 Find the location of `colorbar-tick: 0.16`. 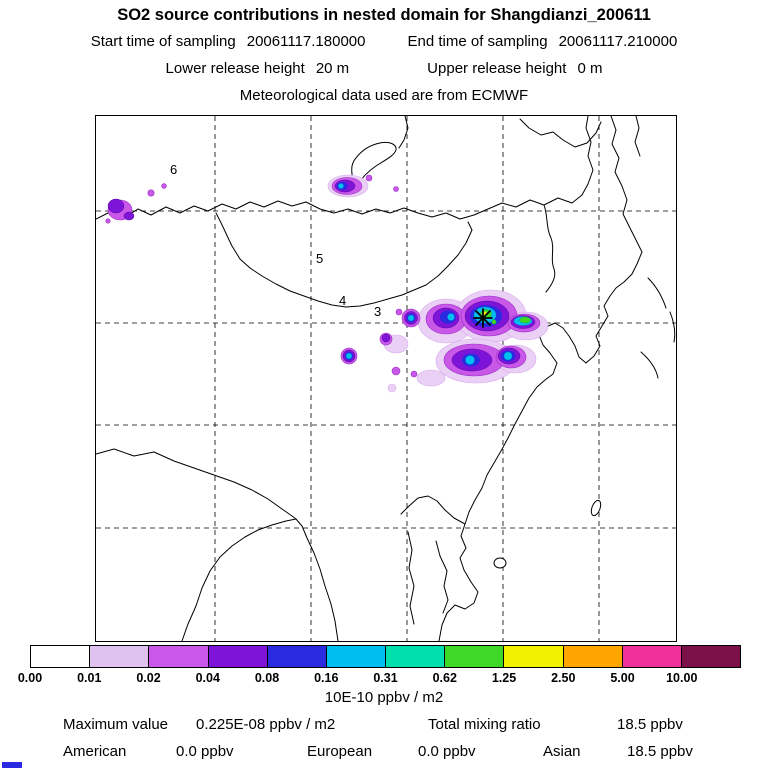

colorbar-tick: 0.16 is located at coordinates (326, 678).